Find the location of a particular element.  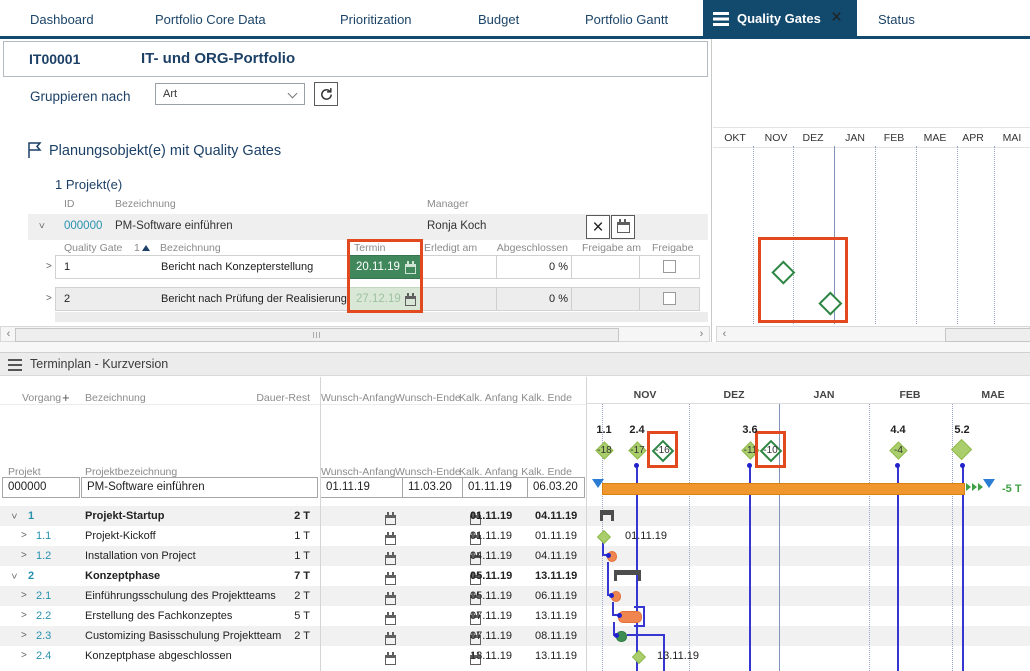

sort-ascending-icon is located at coordinates (146, 248).